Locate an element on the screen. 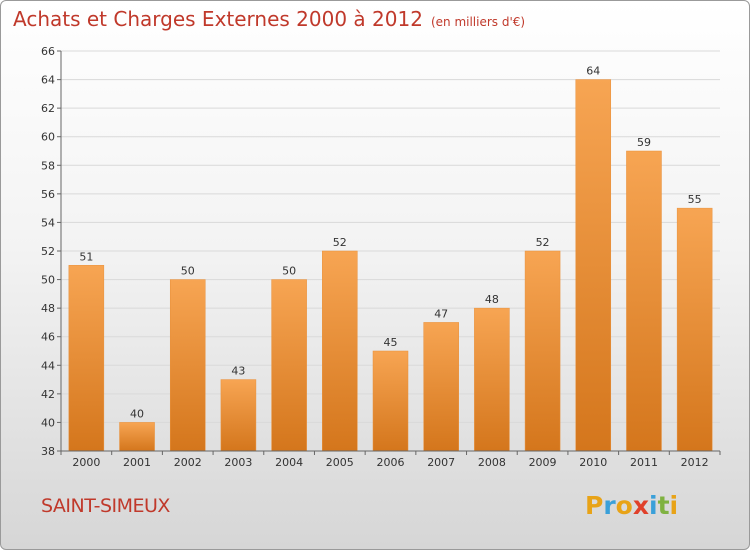  data-label: 51 is located at coordinates (86, 256).